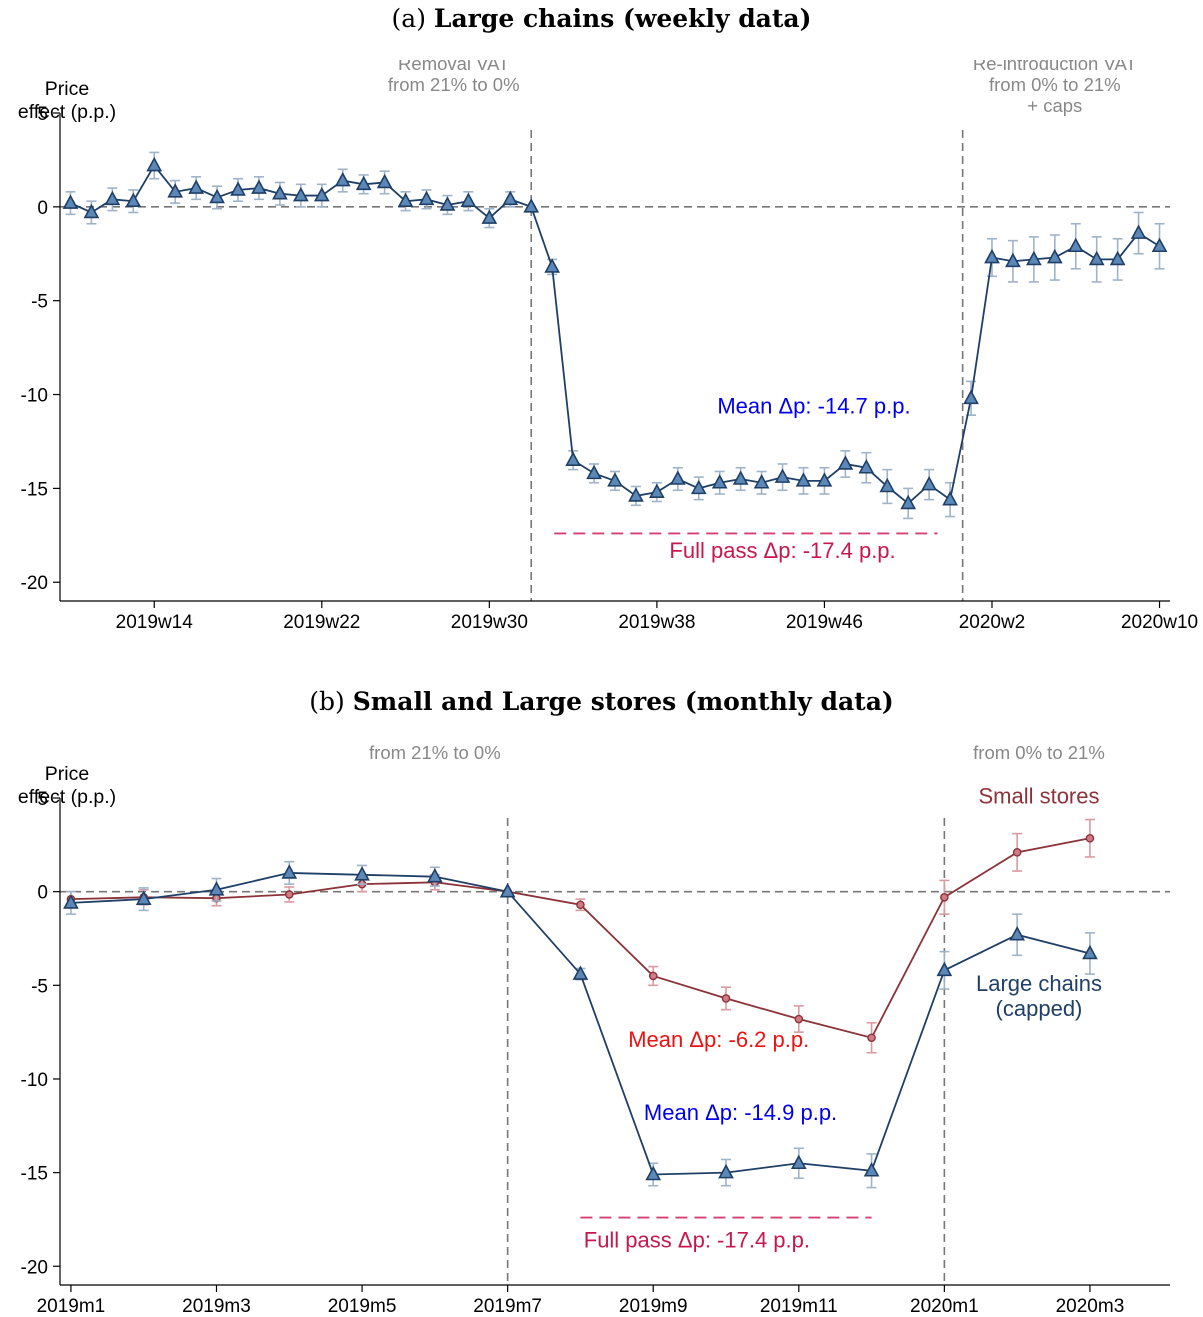 This screenshot has height=1317, width=1203. What do you see at coordinates (408, 18) in the screenshot?
I see `panel-a-prefix: (a)` at bounding box center [408, 18].